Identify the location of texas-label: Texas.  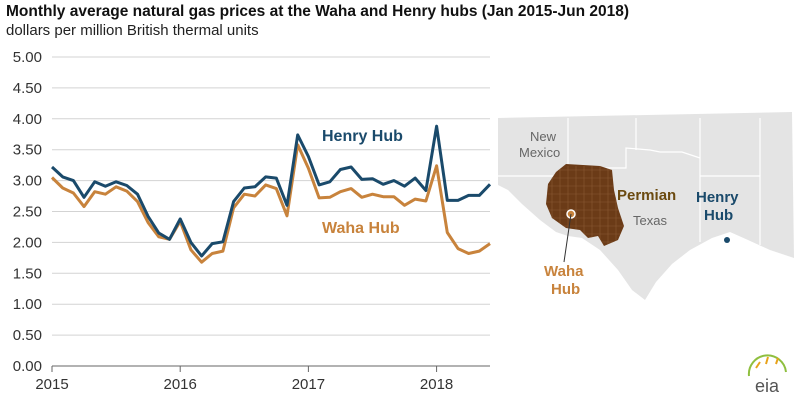
(650, 220).